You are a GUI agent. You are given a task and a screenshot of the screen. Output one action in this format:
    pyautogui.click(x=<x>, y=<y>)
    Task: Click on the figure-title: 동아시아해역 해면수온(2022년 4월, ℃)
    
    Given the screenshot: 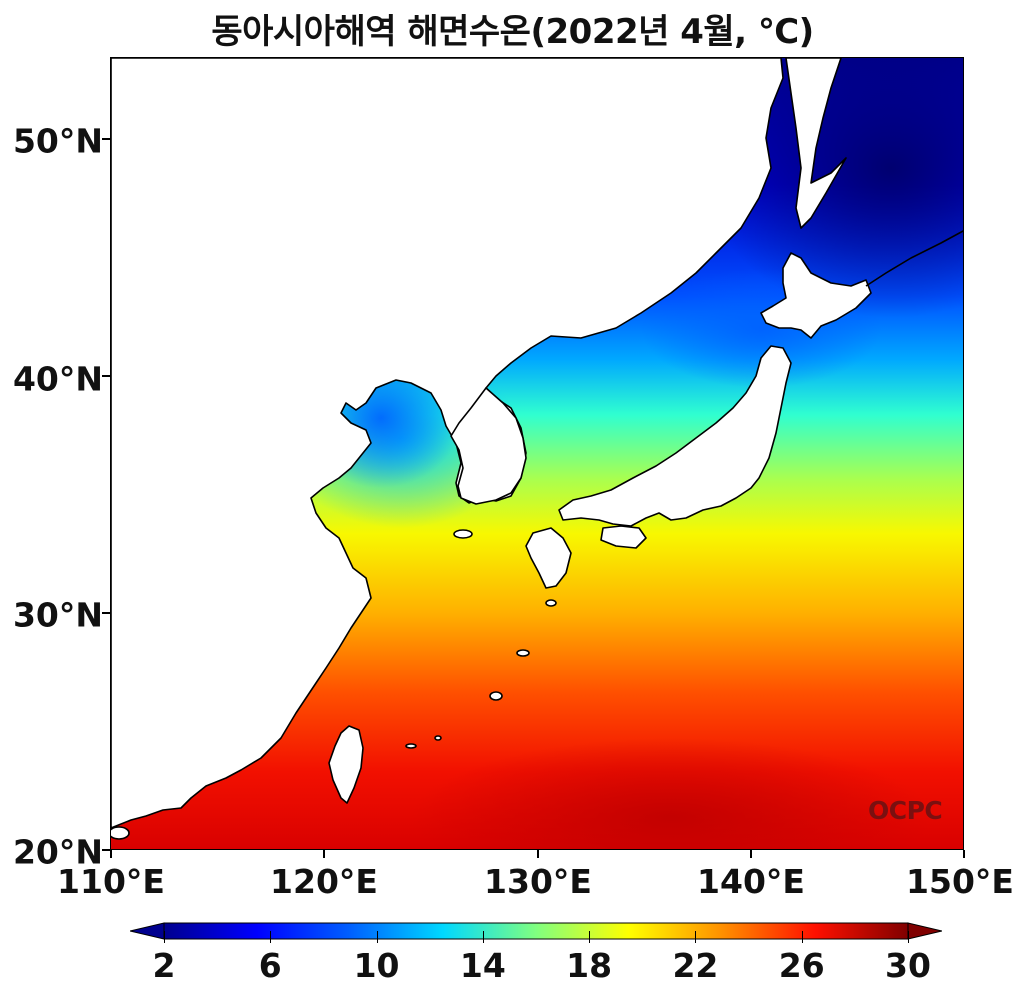 What is the action you would take?
    pyautogui.click(x=512, y=32)
    